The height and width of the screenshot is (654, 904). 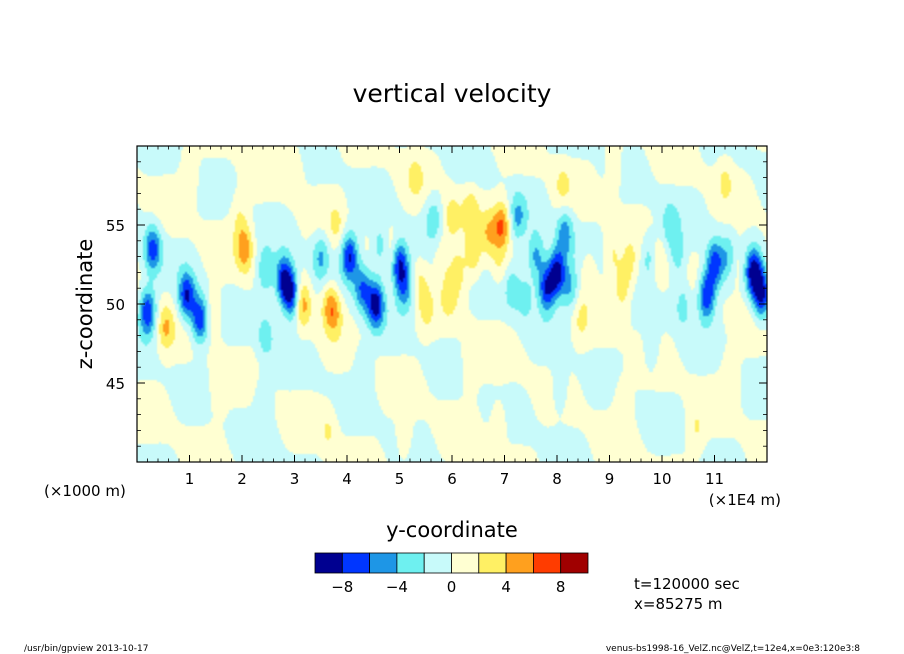 What do you see at coordinates (400, 479) in the screenshot?
I see `x-tick-label: 5` at bounding box center [400, 479].